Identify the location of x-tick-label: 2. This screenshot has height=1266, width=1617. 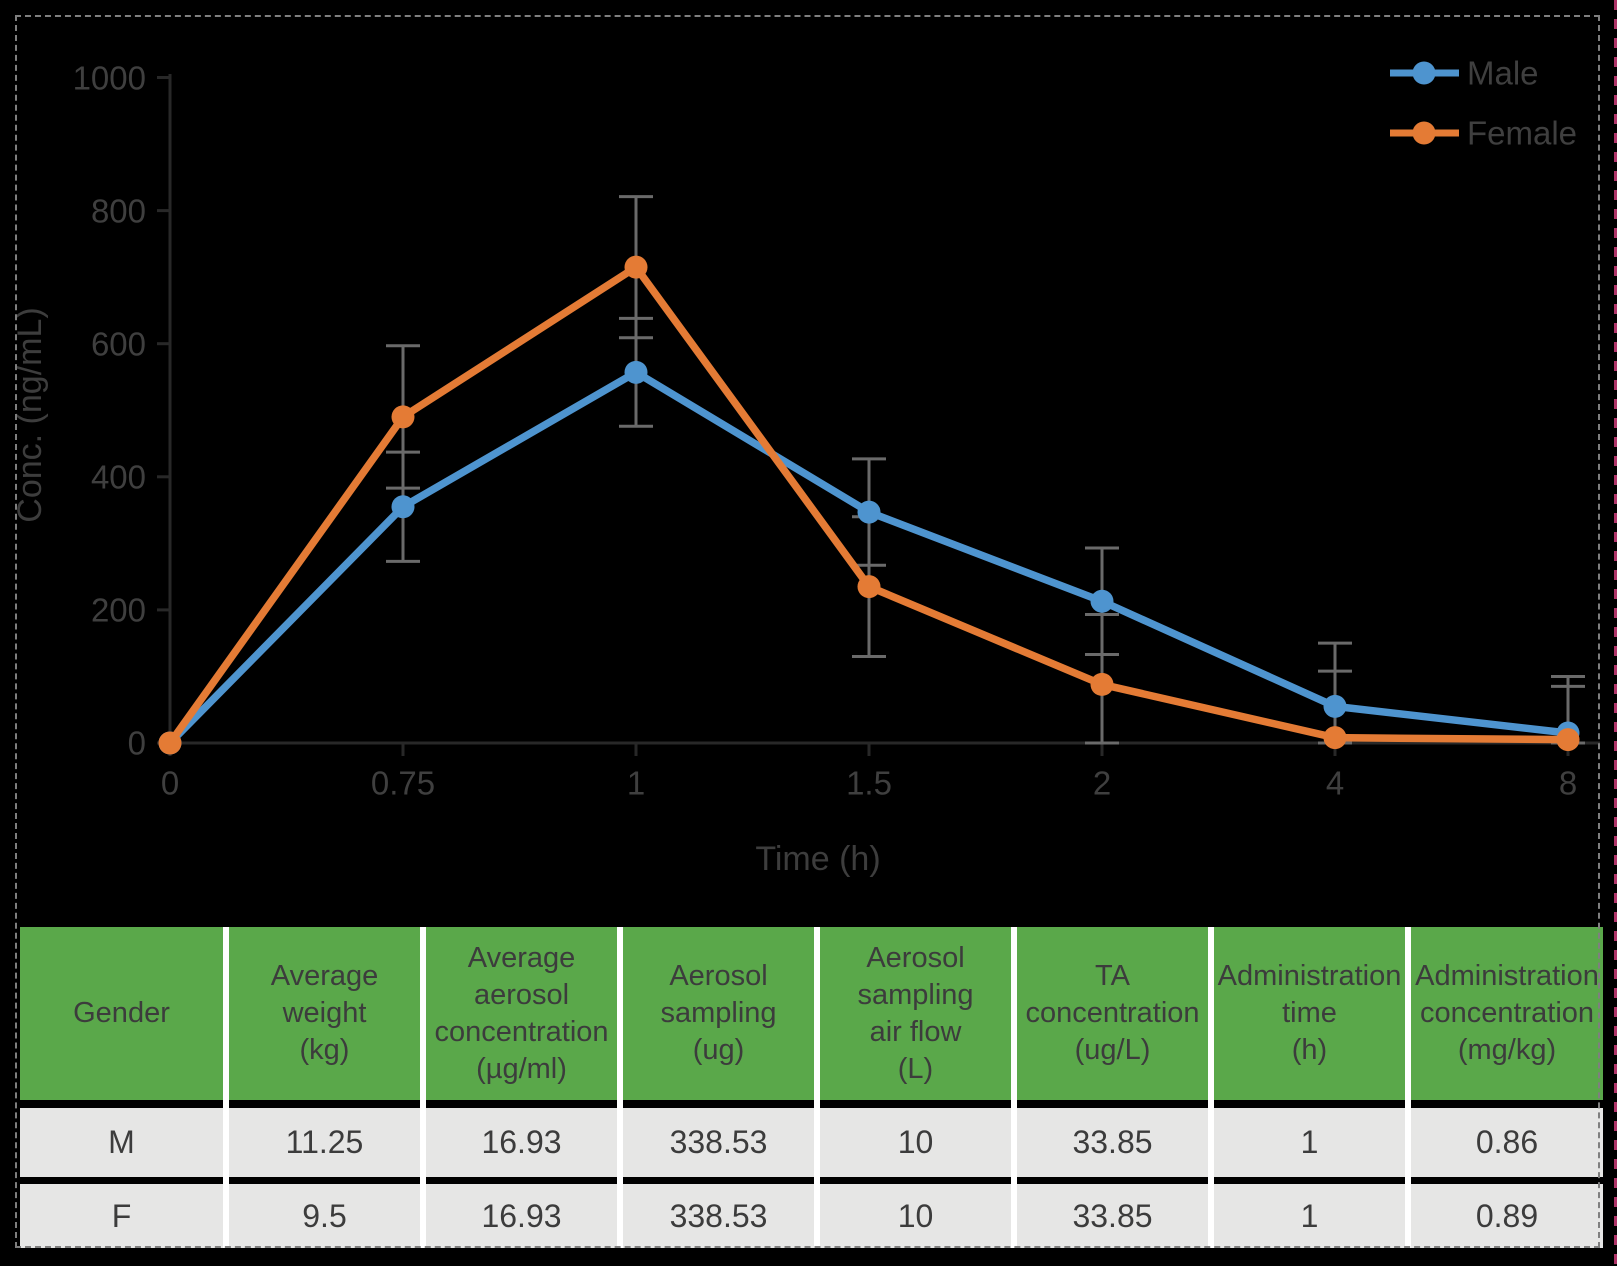
(1102, 783).